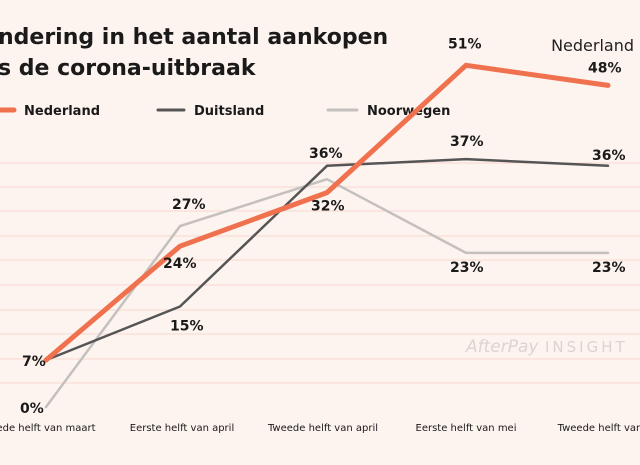 This screenshot has height=465, width=640. Describe the element at coordinates (34, 362) in the screenshot. I see `data-label-nederland: 7%` at that location.